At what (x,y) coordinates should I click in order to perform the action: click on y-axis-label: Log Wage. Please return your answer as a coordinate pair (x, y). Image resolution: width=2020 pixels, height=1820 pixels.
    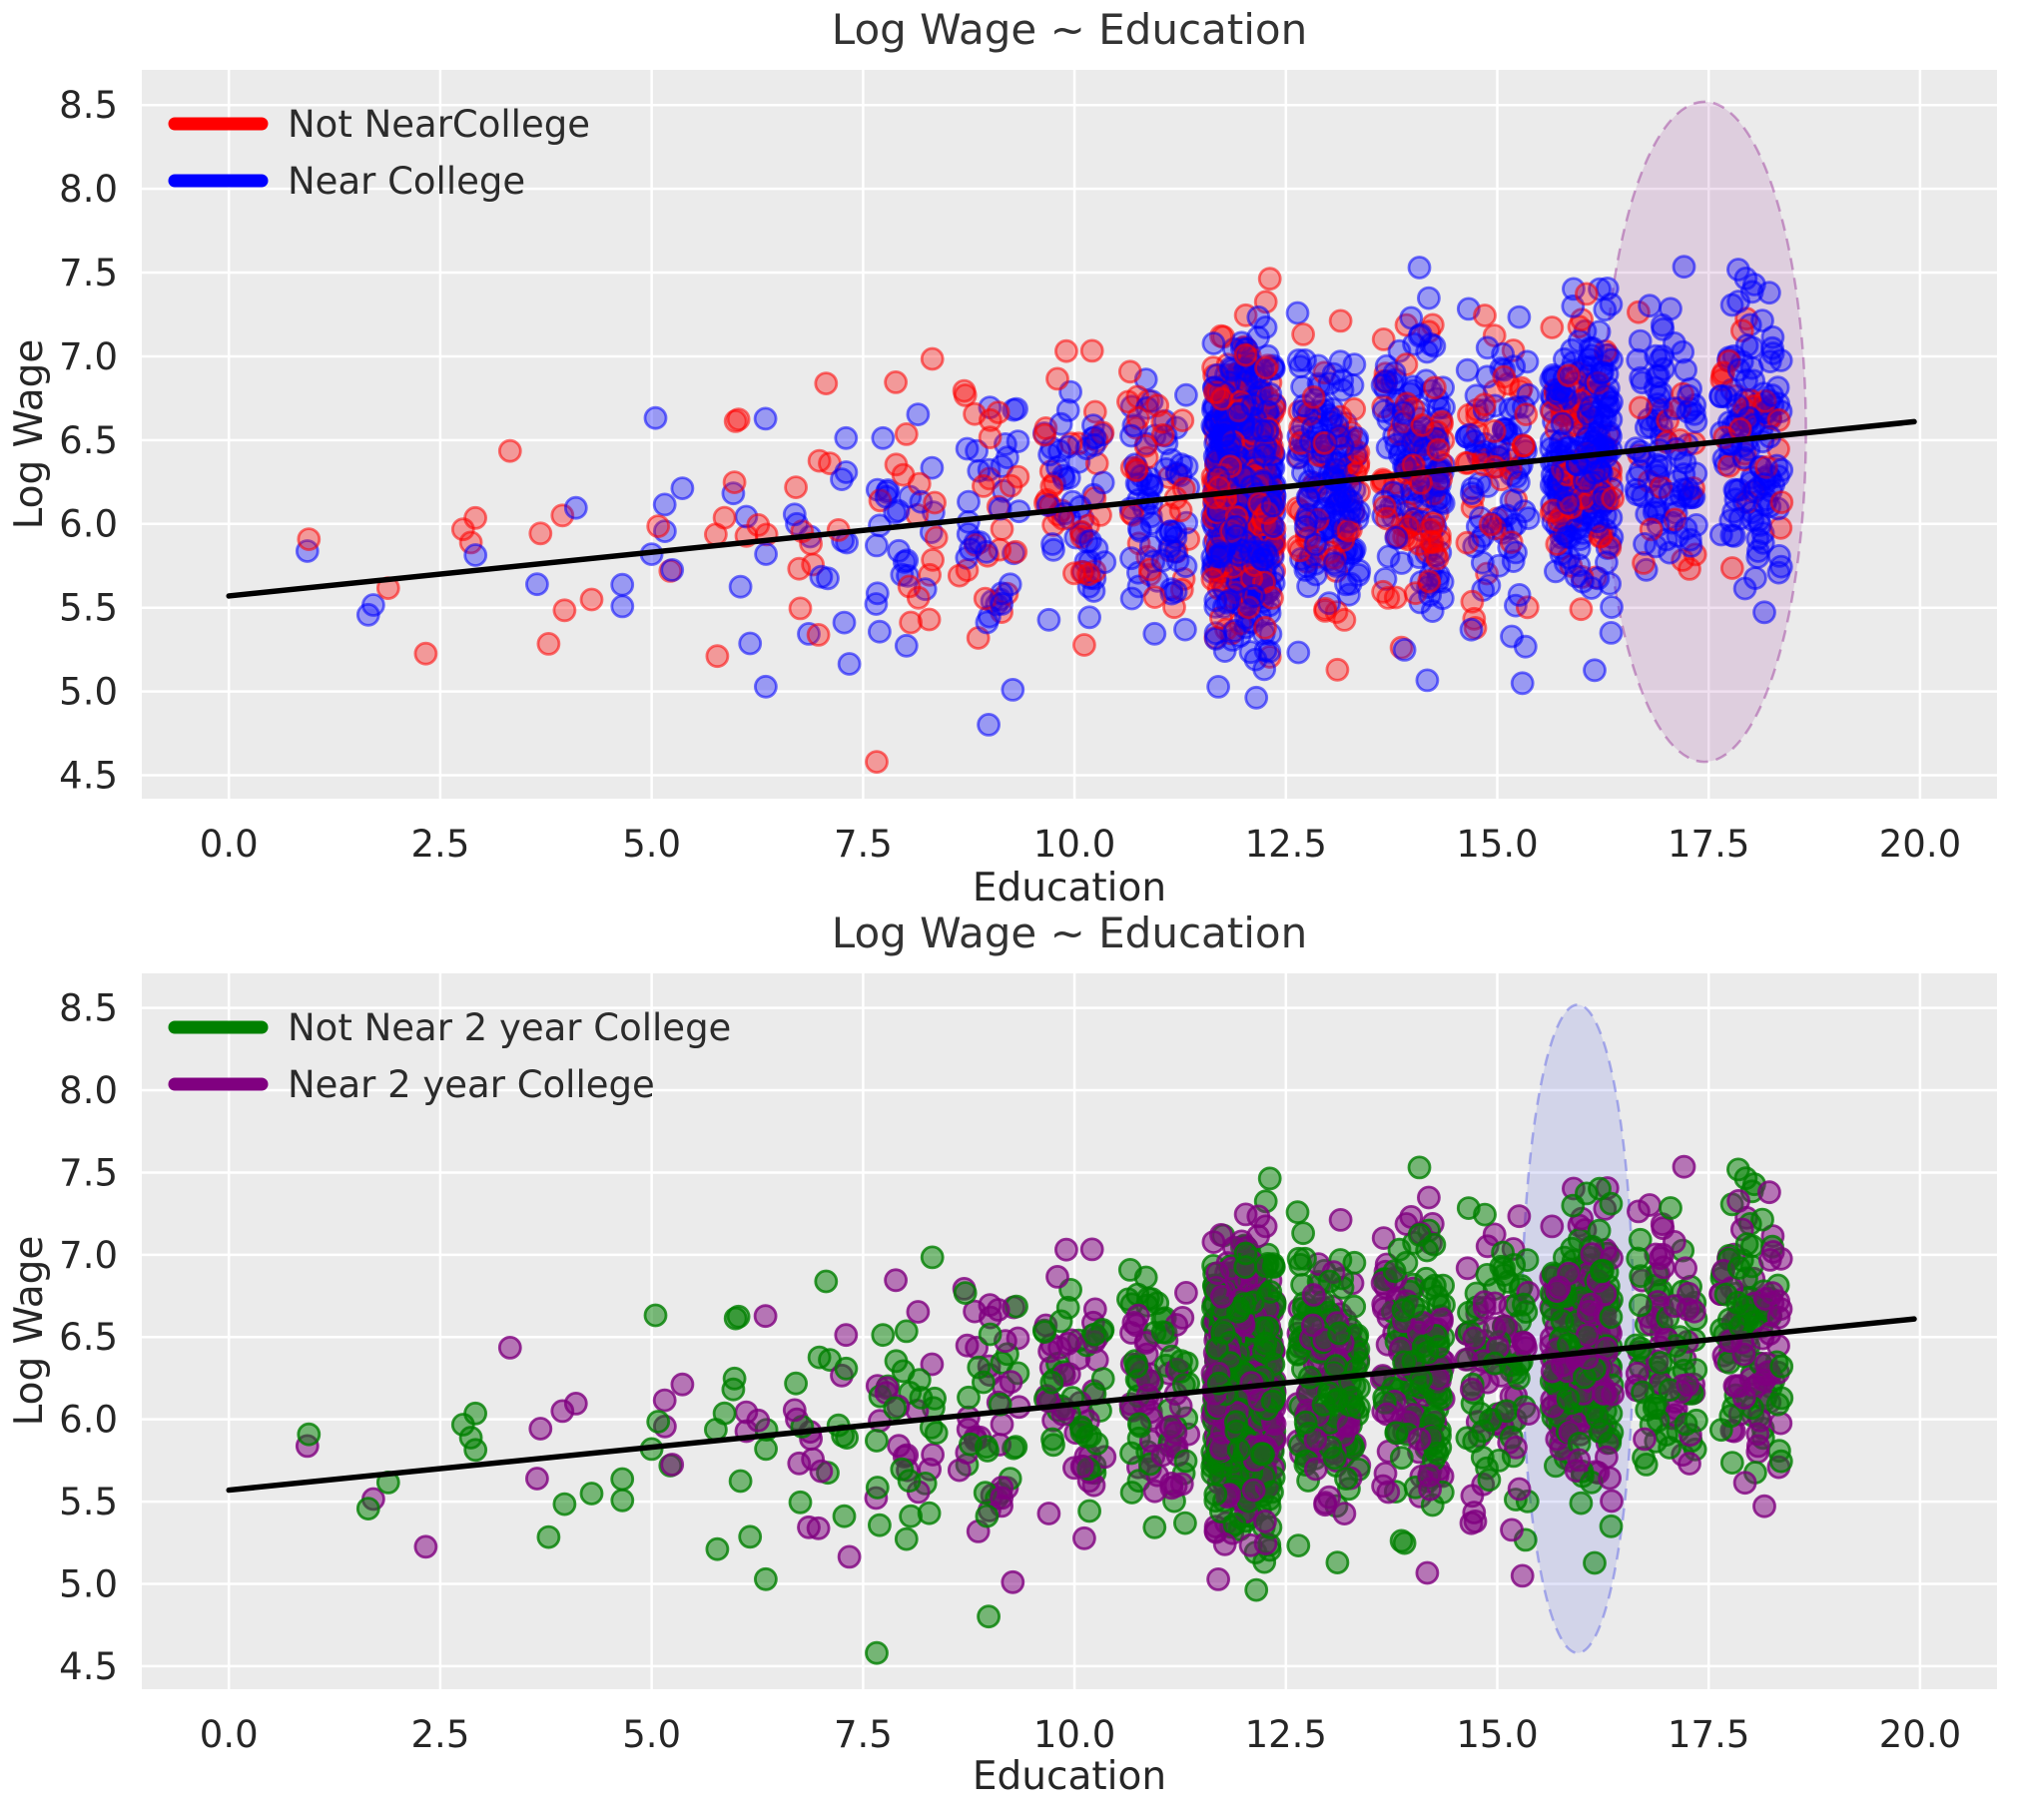
    Looking at the image, I should click on (29, 434).